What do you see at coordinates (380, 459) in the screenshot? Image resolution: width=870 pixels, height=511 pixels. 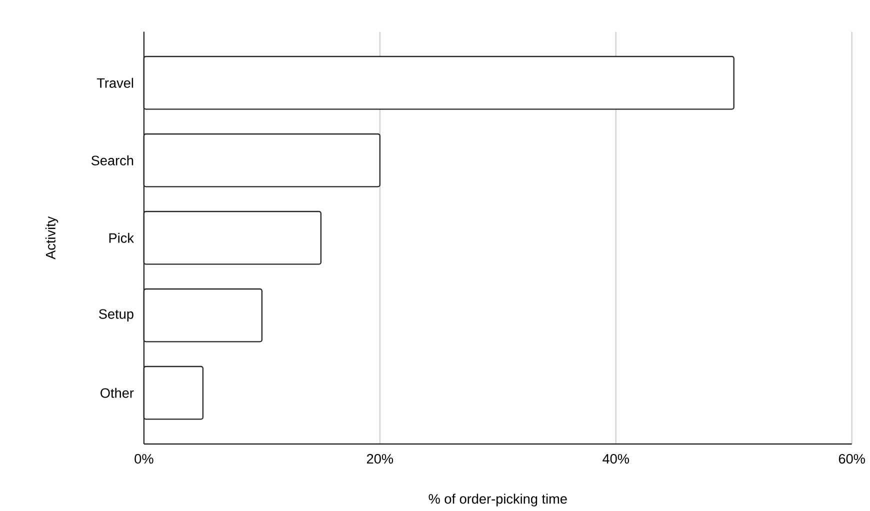 I see `x-tick-label: 20%` at bounding box center [380, 459].